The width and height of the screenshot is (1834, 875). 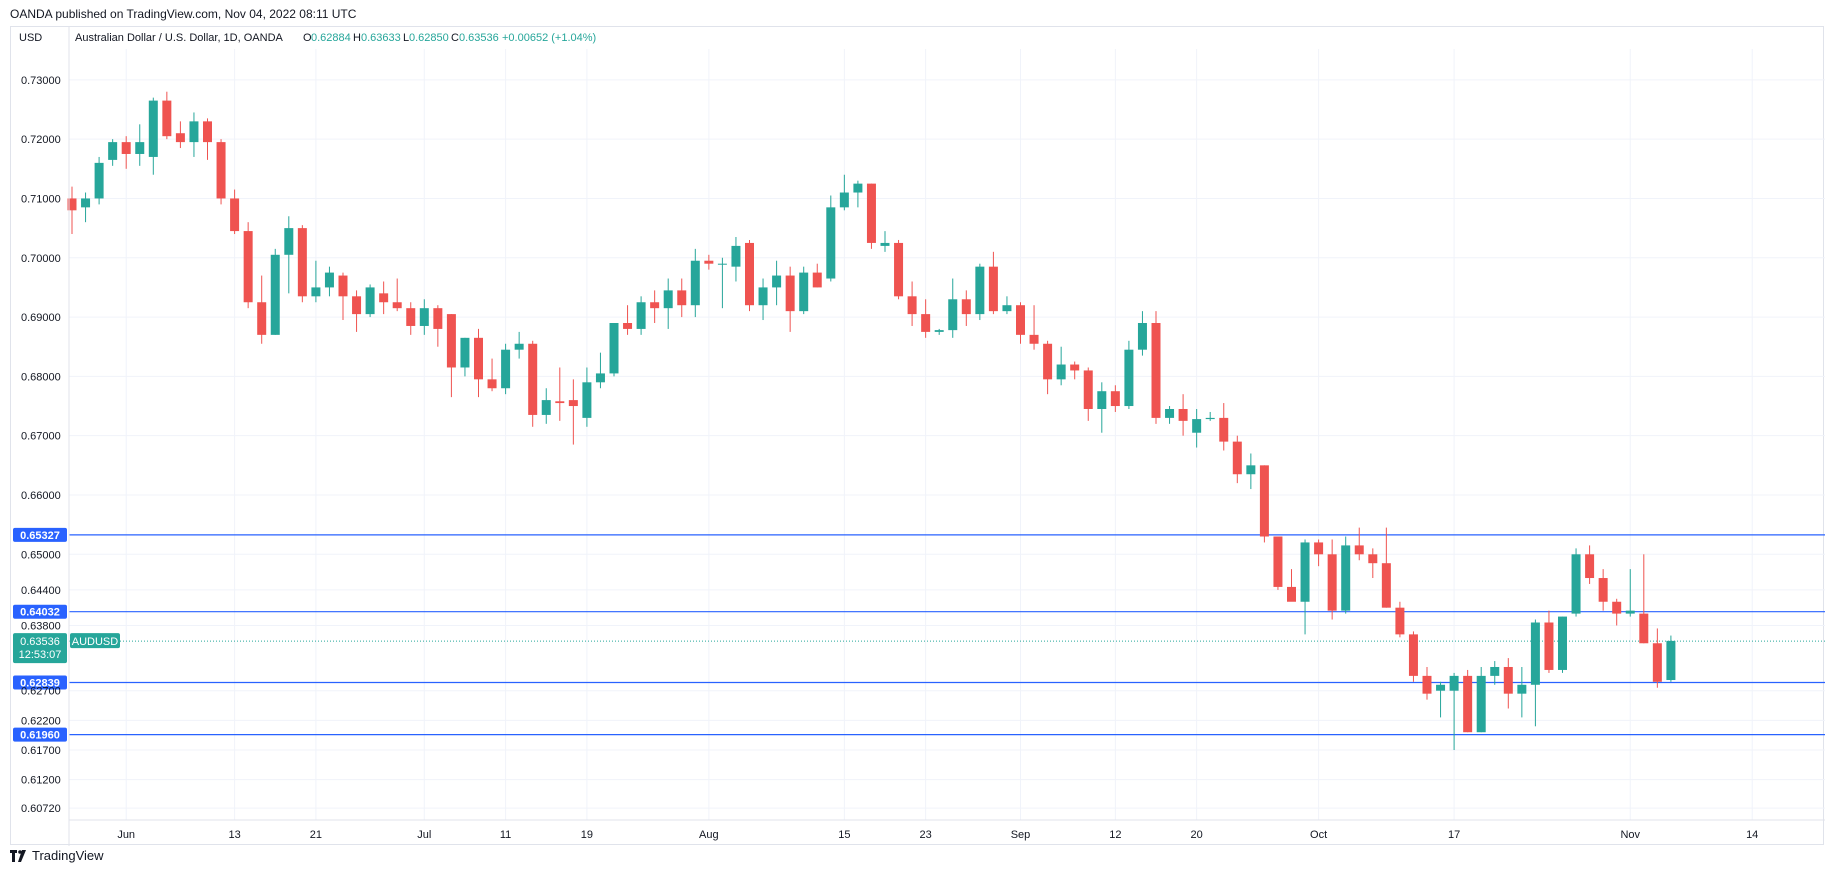 What do you see at coordinates (41, 809) in the screenshot?
I see `y-tick-label: 0.60720` at bounding box center [41, 809].